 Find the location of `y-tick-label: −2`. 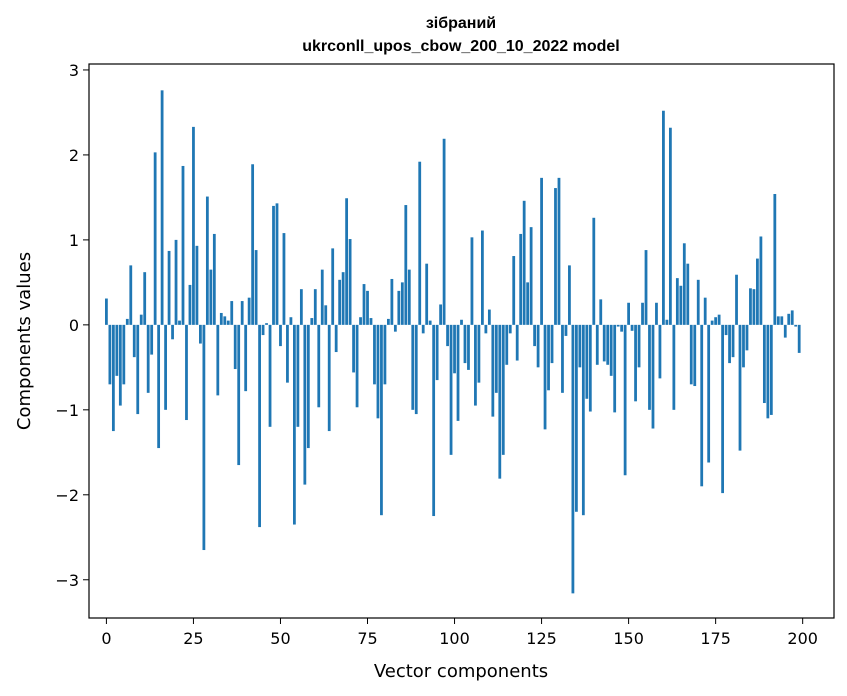

y-tick-label: −2 is located at coordinates (67, 495).